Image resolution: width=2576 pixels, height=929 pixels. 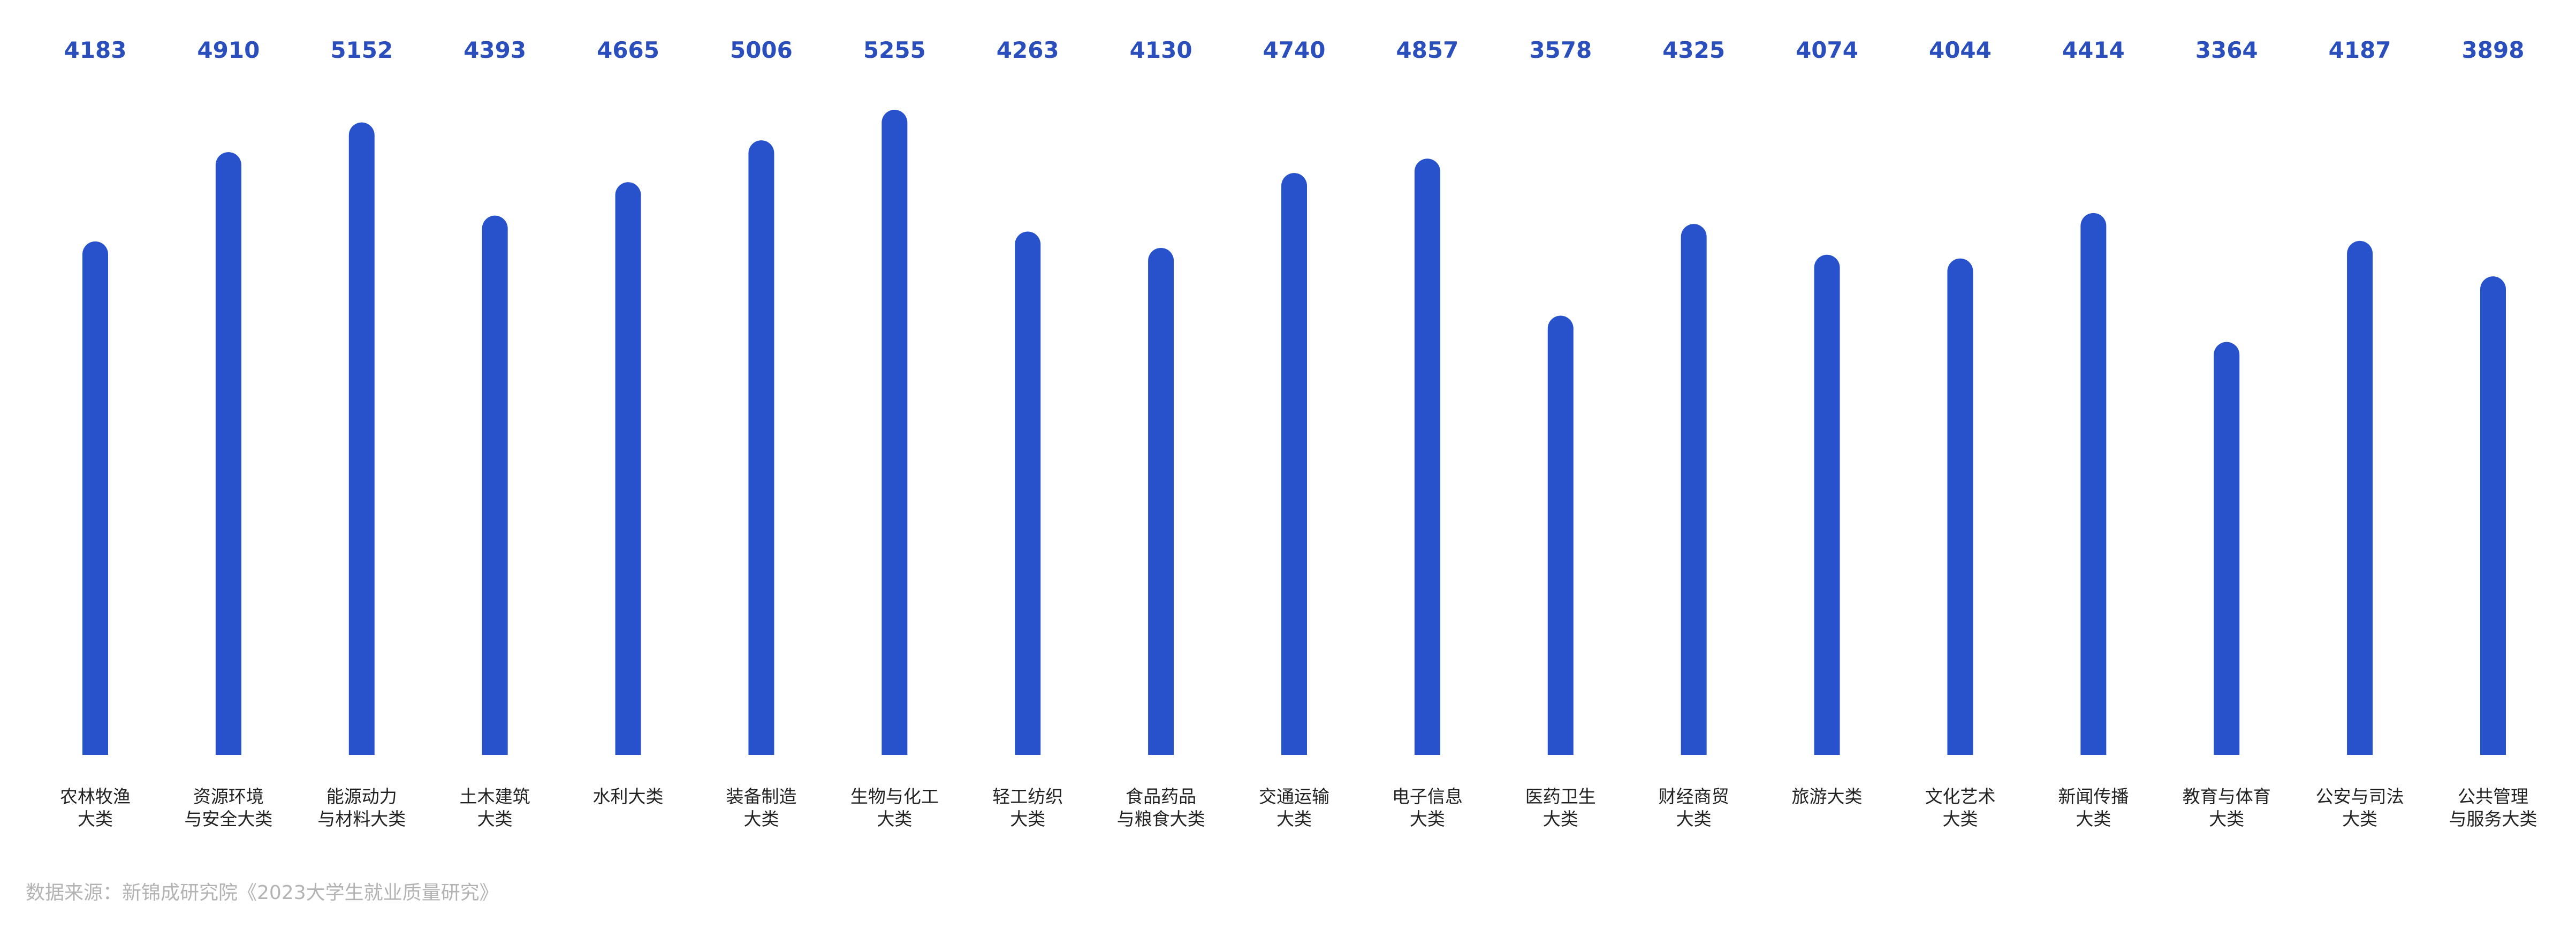 What do you see at coordinates (2093, 50) in the screenshot?
I see `value-label: 4414` at bounding box center [2093, 50].